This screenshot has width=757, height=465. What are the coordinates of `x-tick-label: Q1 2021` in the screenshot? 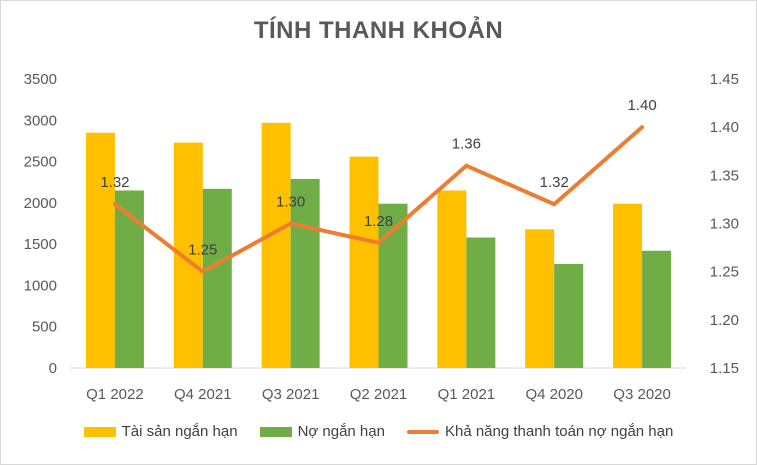 It's located at (467, 394).